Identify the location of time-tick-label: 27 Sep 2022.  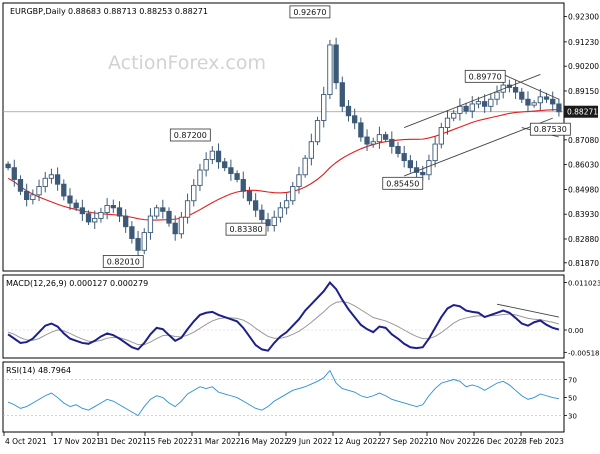
(405, 441).